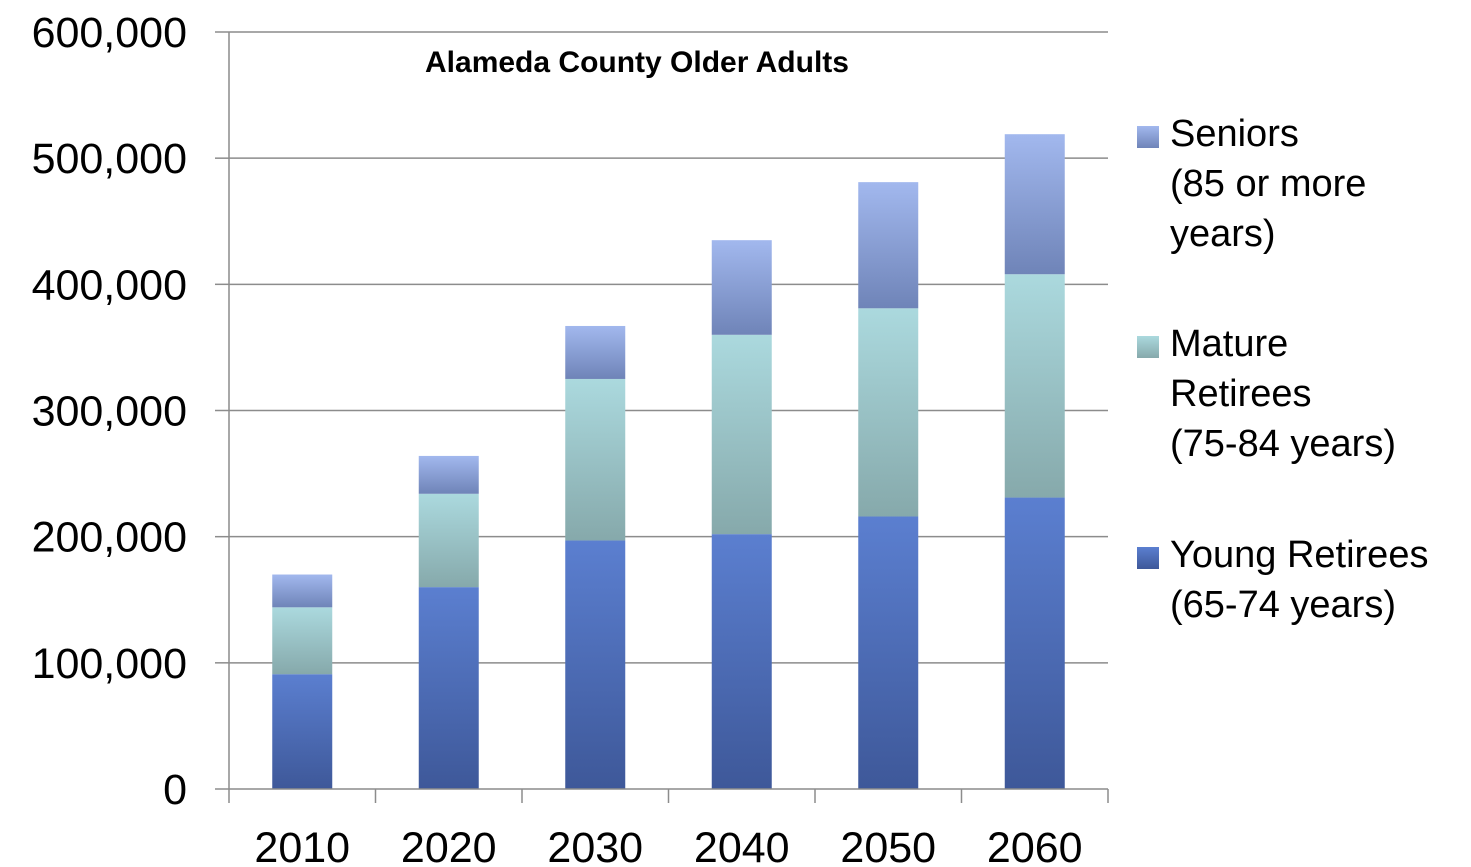 Image resolution: width=1471 pixels, height=867 pixels. What do you see at coordinates (1223, 234) in the screenshot?
I see `legend-label: years)` at bounding box center [1223, 234].